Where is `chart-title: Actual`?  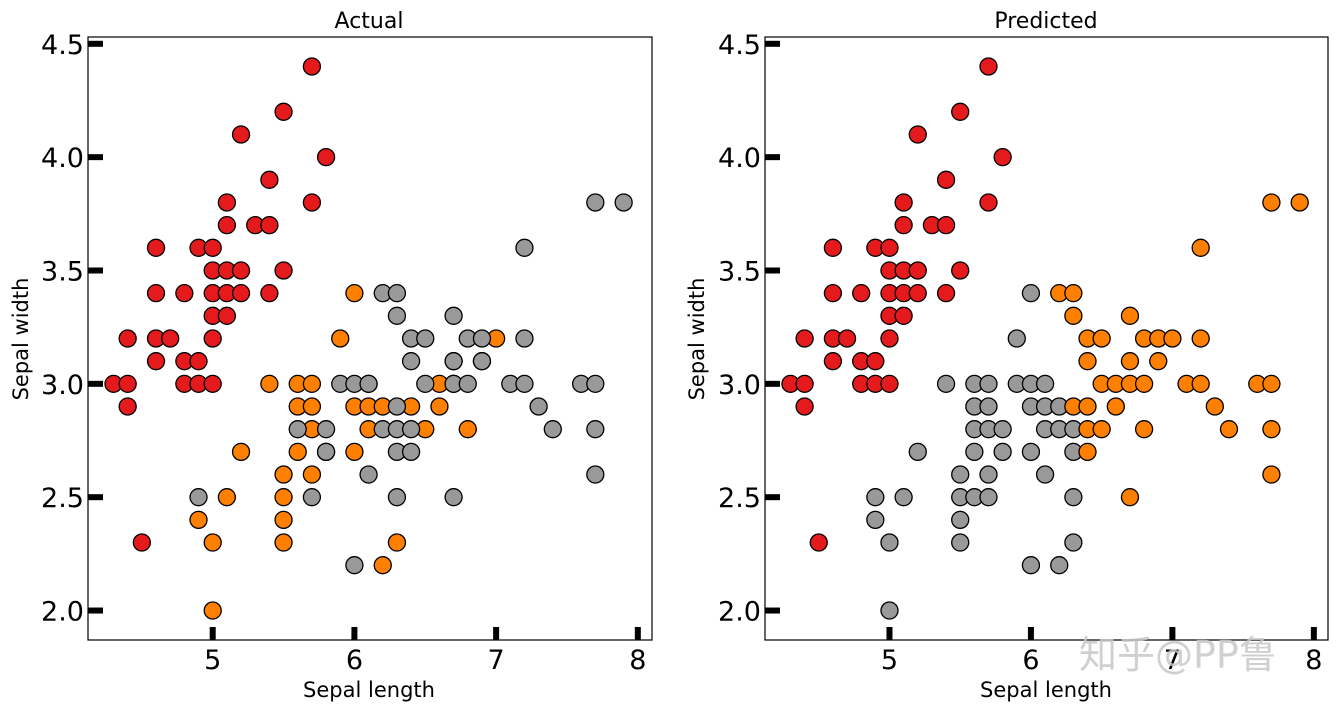 chart-title: Actual is located at coordinates (369, 21).